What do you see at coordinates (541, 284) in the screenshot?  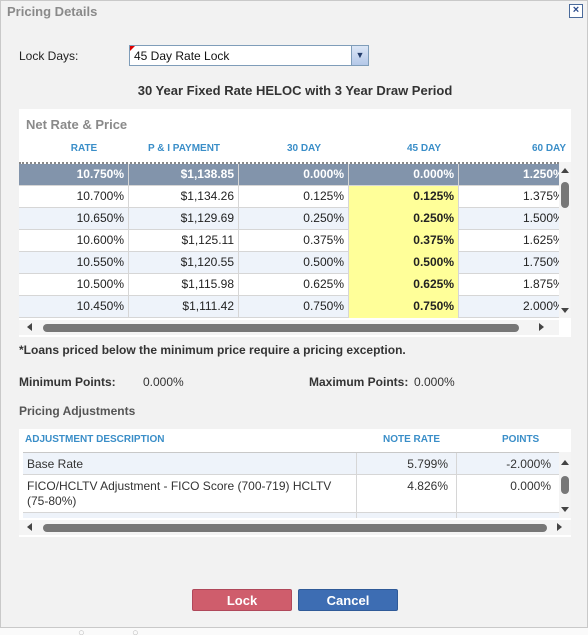 I see `price-60-day-cell: 1.875%` at bounding box center [541, 284].